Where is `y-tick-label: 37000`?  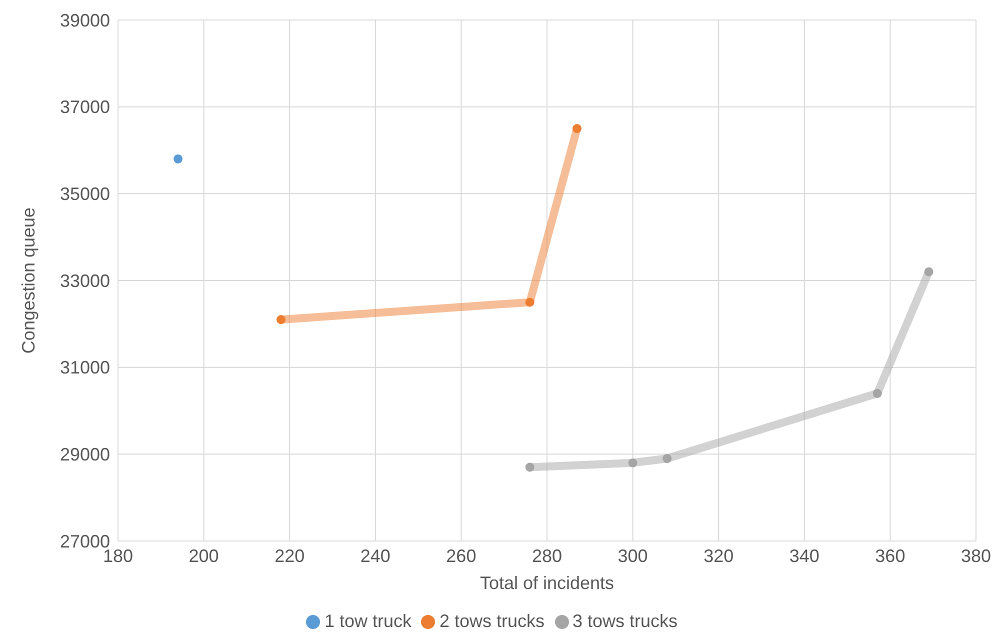
y-tick-label: 37000 is located at coordinates (85, 107).